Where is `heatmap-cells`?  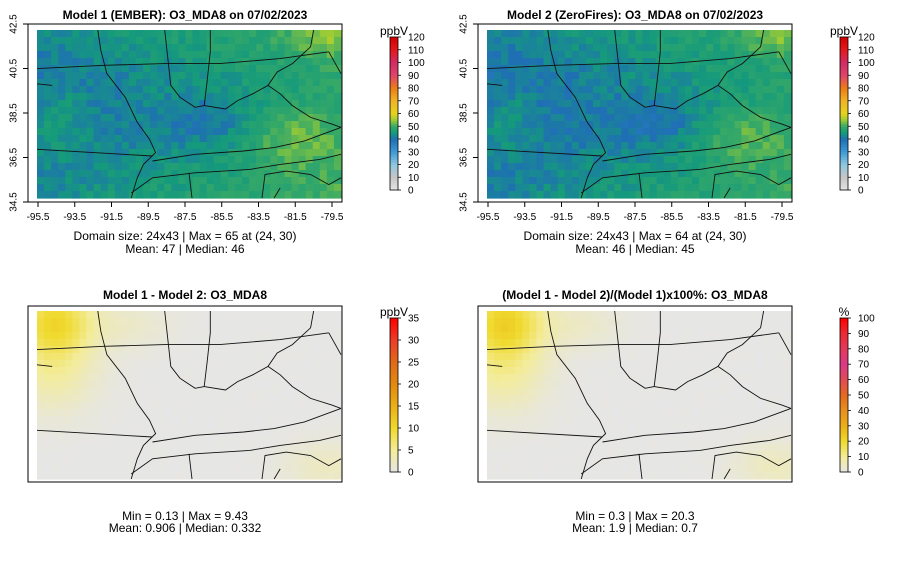 heatmap-cells is located at coordinates (189, 395).